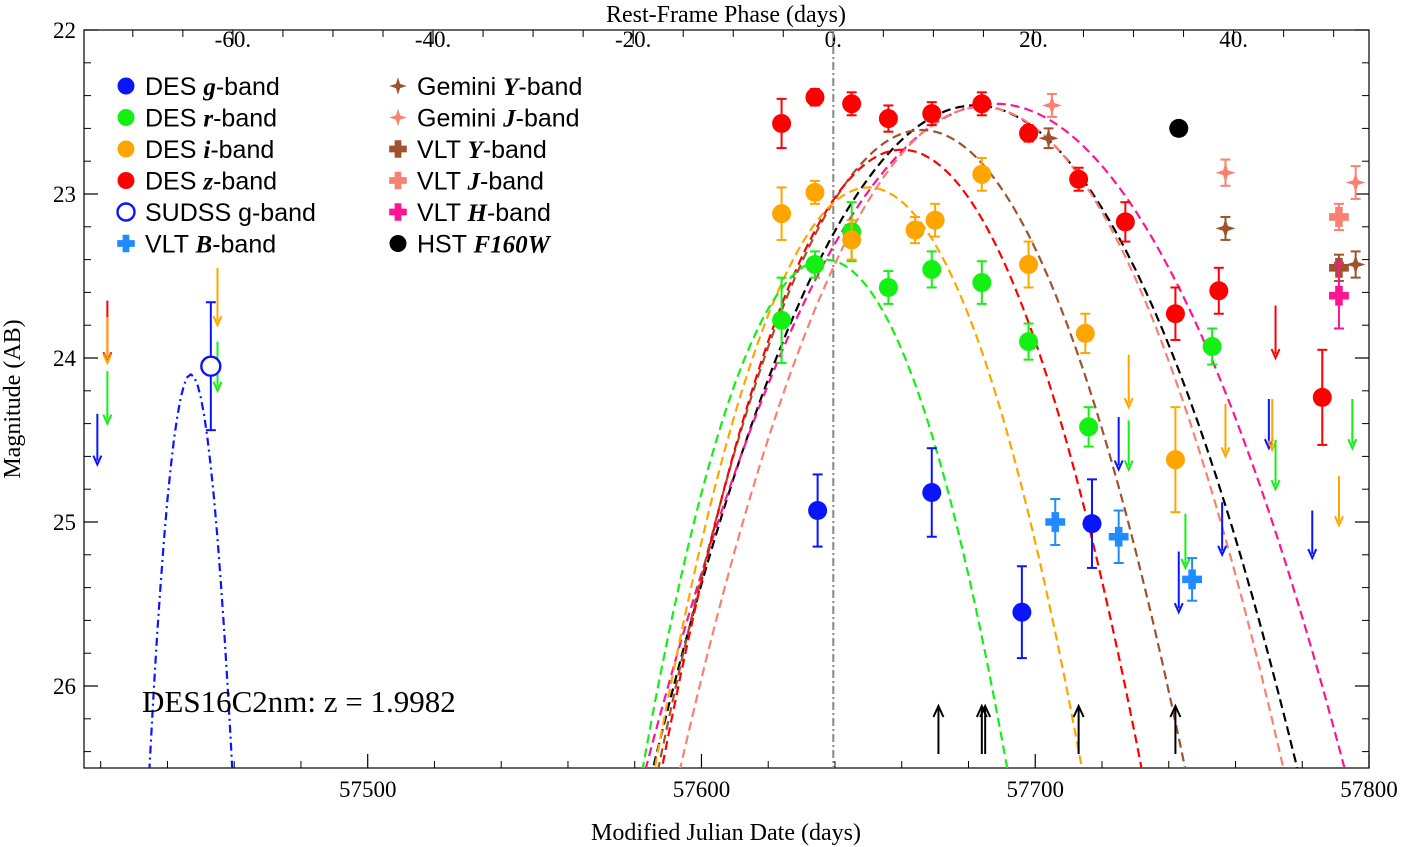 The image size is (1401, 847). What do you see at coordinates (64, 686) in the screenshot?
I see `y-tick-label: 26` at bounding box center [64, 686].